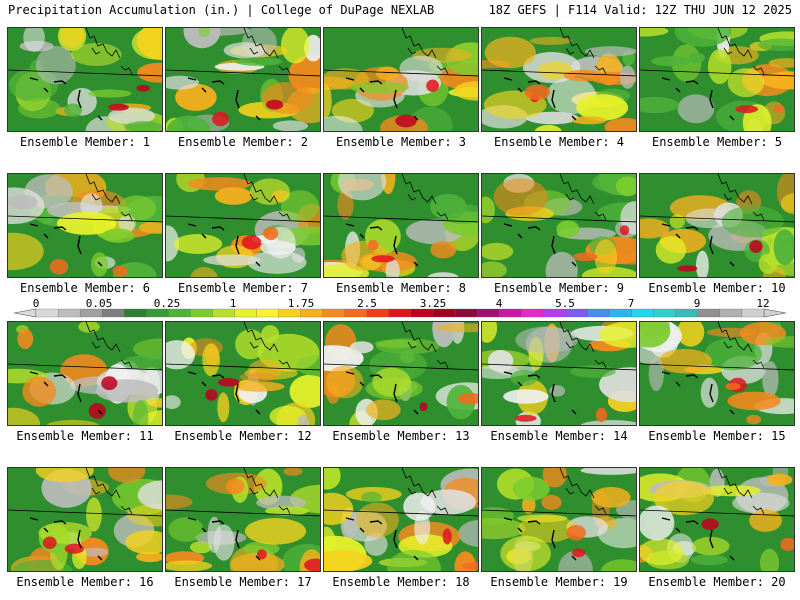  What do you see at coordinates (243, 582) in the screenshot?
I see `ensemble-member-label: Ensemble Member: 17` at bounding box center [243, 582].